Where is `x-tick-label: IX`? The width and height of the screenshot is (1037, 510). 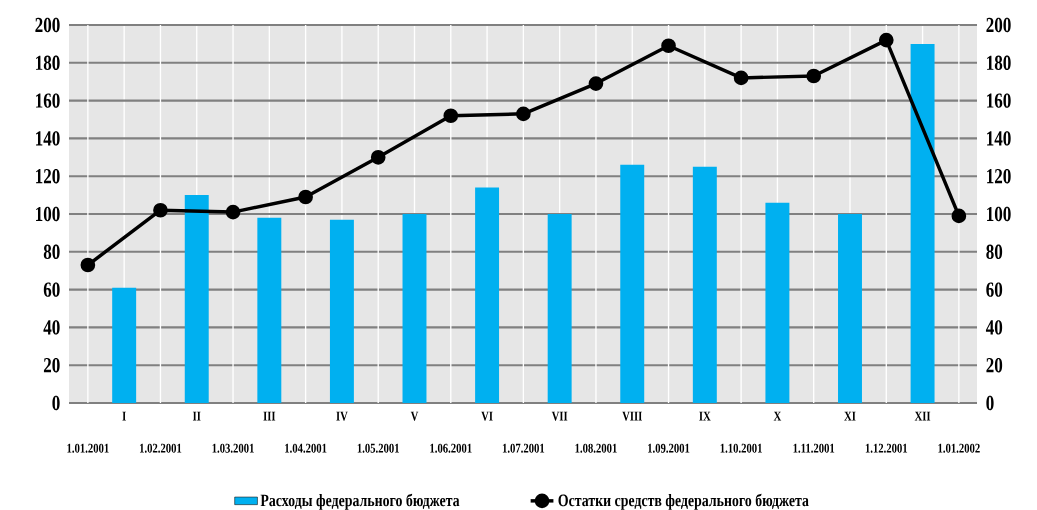
x-tick-label: IX is located at coordinates (705, 416).